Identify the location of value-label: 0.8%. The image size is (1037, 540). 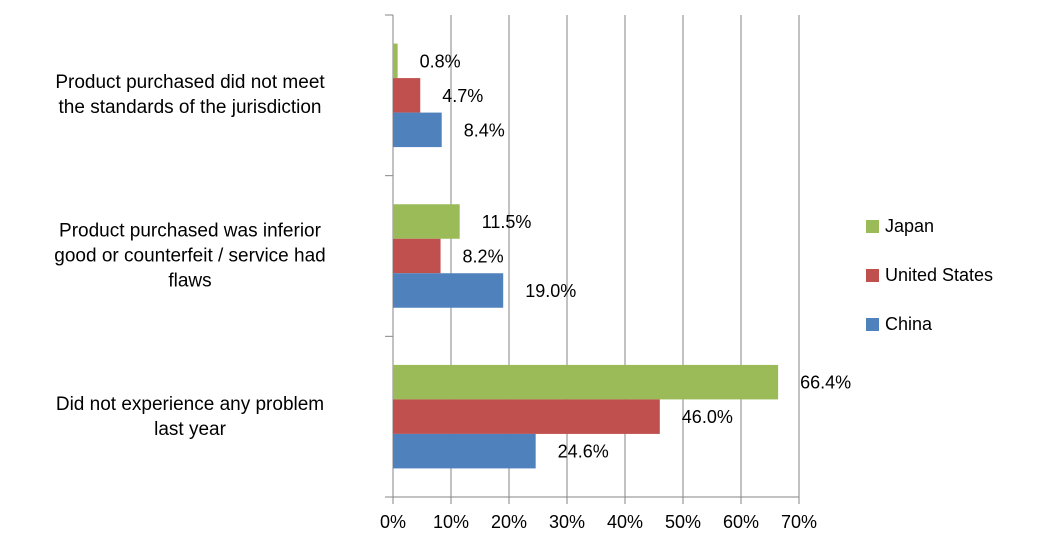
(440, 61).